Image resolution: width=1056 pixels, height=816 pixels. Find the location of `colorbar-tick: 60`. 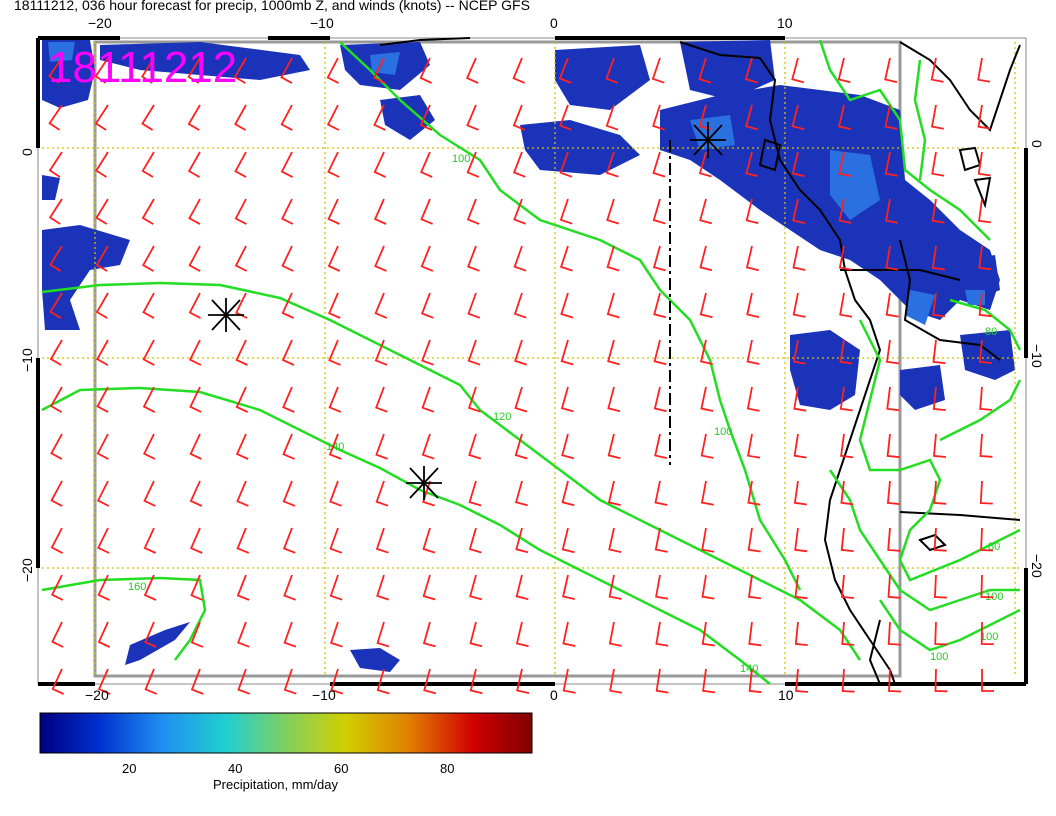

colorbar-tick: 60 is located at coordinates (341, 768).